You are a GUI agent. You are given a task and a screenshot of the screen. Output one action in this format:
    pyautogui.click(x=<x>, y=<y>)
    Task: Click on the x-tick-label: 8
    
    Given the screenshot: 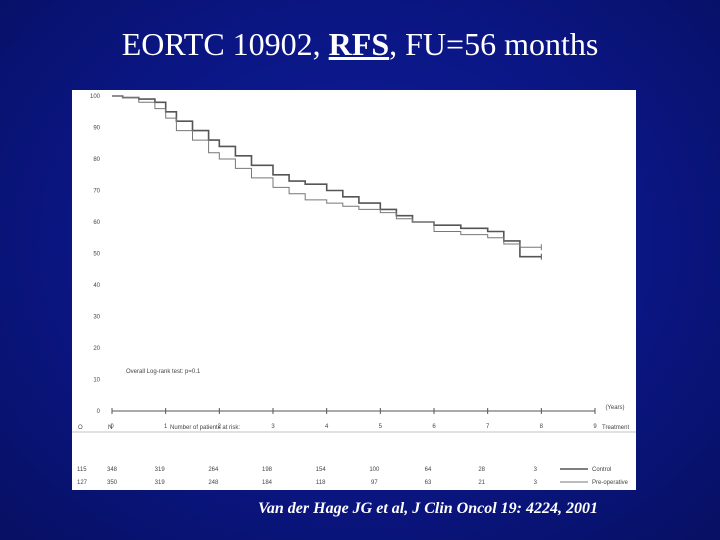 What is the action you would take?
    pyautogui.click(x=542, y=427)
    